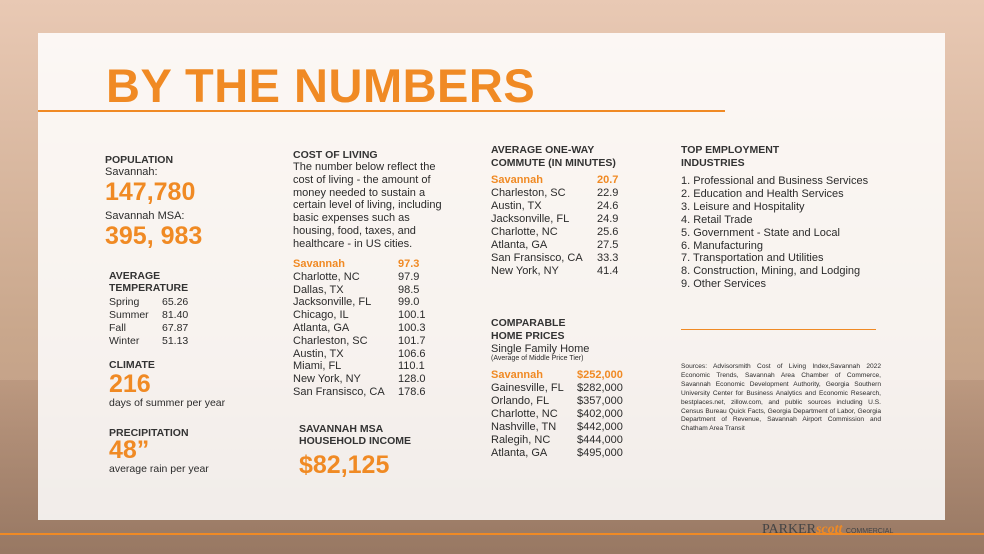 Image resolution: width=984 pixels, height=554 pixels. What do you see at coordinates (543, 150) in the screenshot?
I see `heading: AVERAGE ONE-WAY` at bounding box center [543, 150].